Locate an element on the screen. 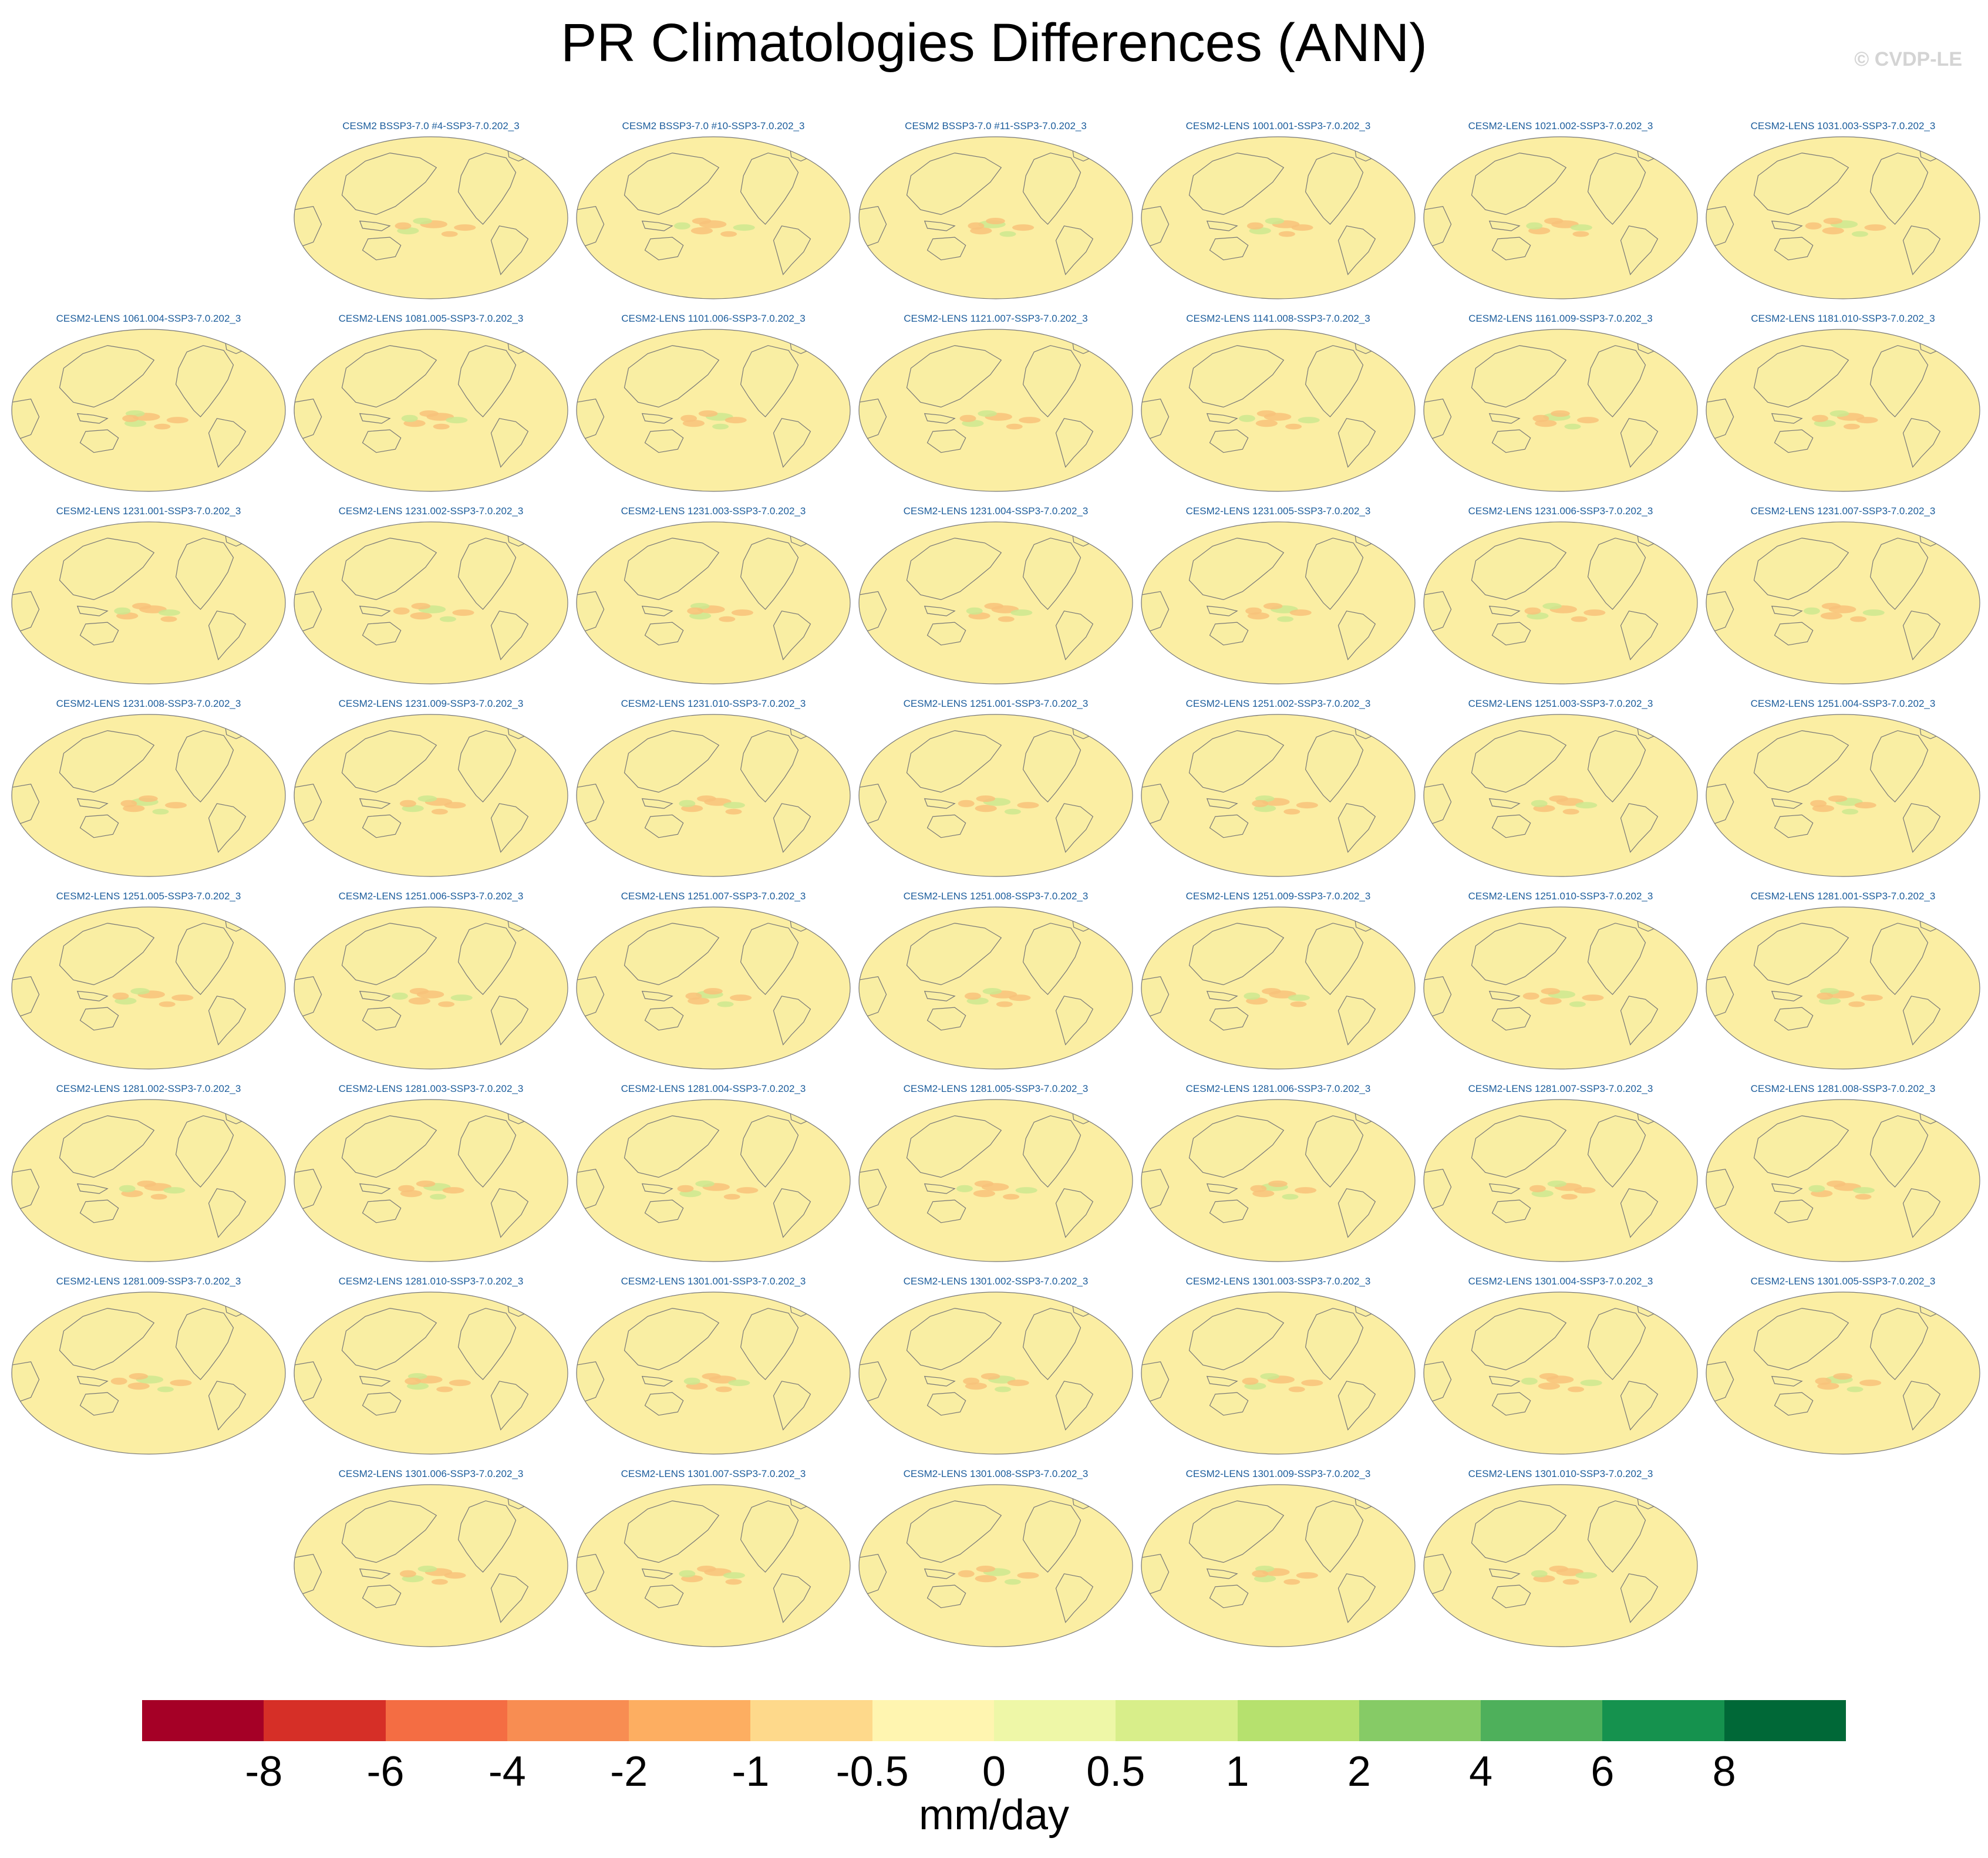  panel-title: CESM2-LENS 1231.010-SSP3-7.0.202_3 is located at coordinates (714, 703).